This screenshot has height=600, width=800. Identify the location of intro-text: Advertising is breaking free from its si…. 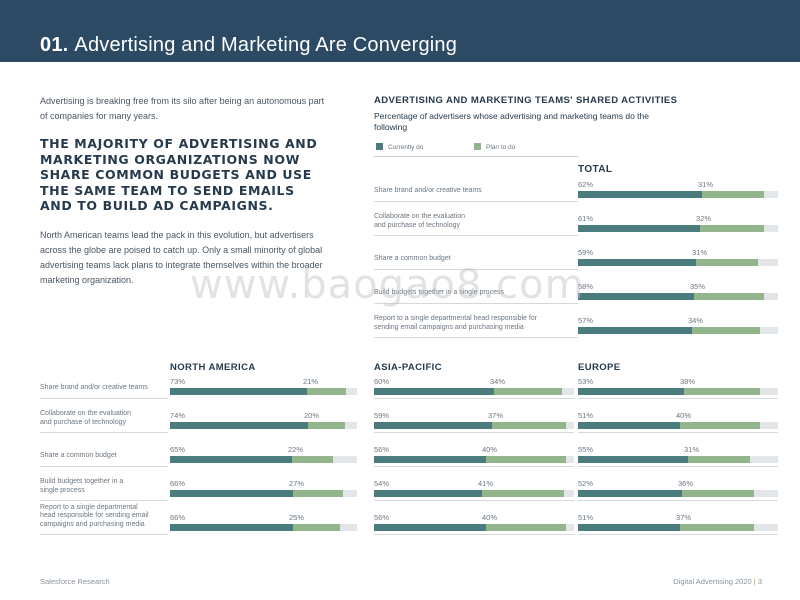
(182, 108).